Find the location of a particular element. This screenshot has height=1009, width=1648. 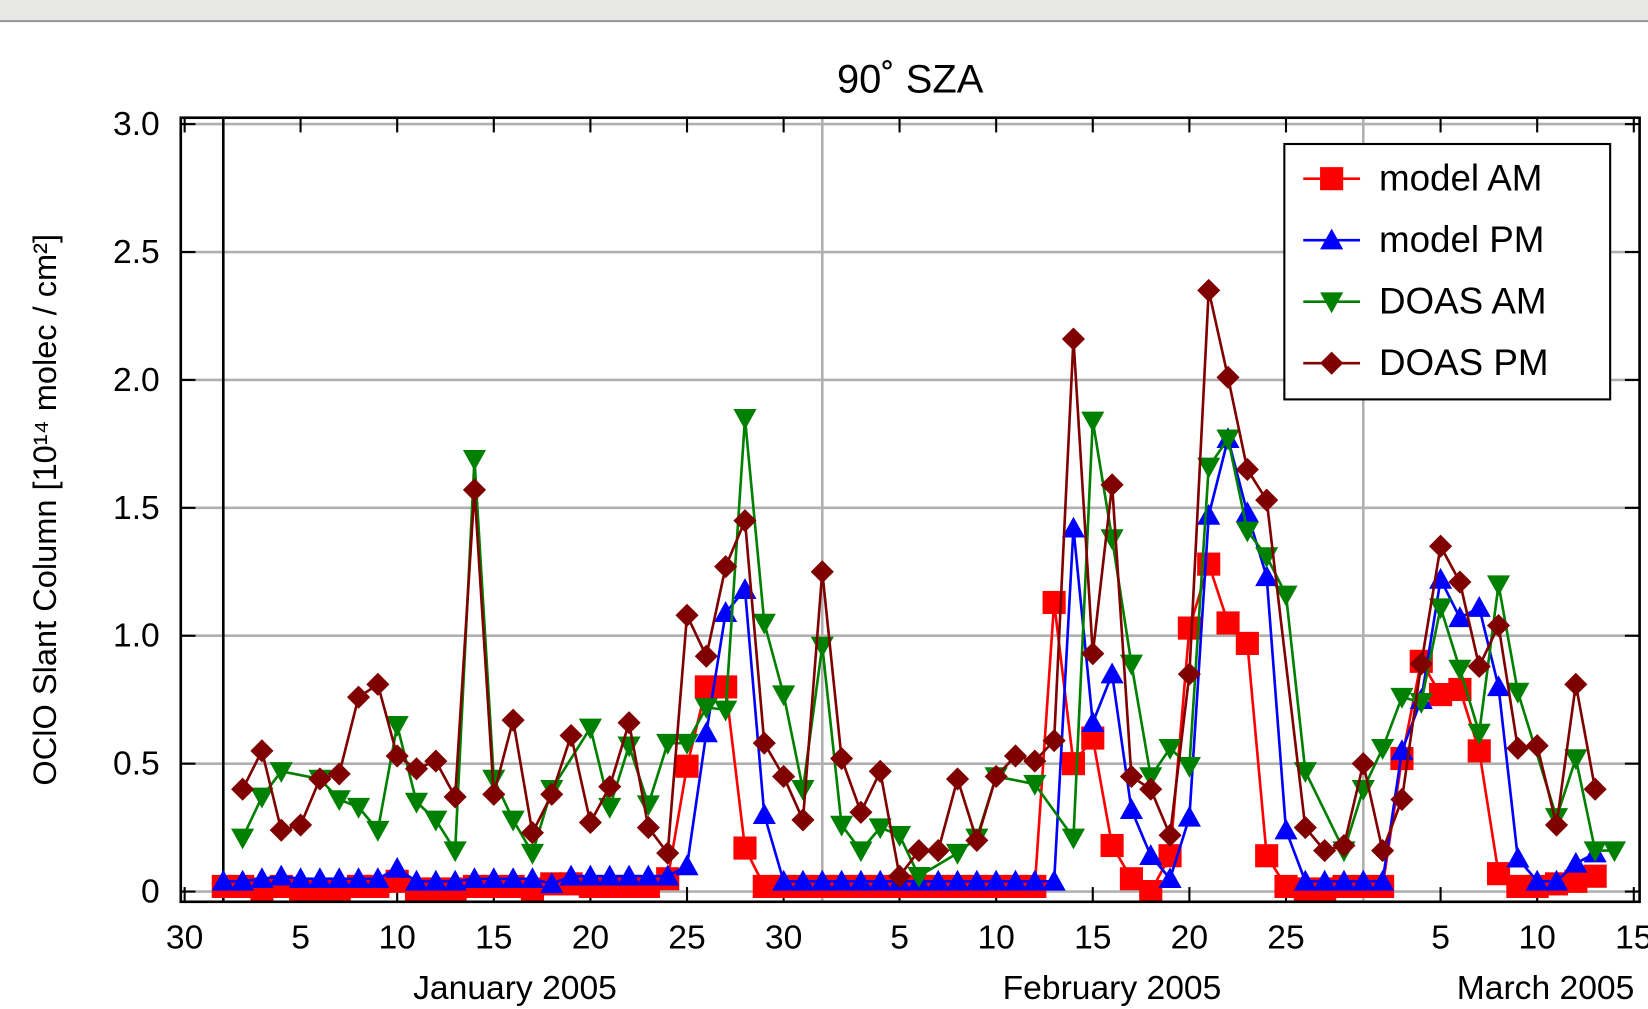

legend-label: model PM is located at coordinates (1462, 239).